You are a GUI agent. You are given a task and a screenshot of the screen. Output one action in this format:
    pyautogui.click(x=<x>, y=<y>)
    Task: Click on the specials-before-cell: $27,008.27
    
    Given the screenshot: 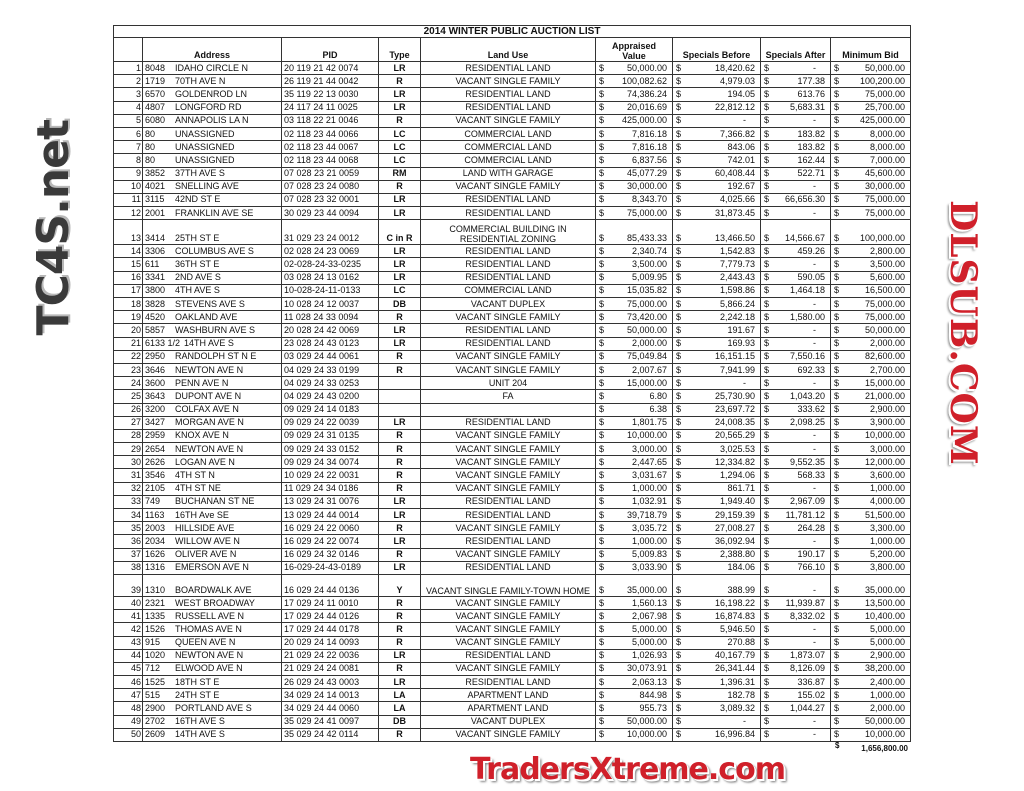 What is the action you would take?
    pyautogui.click(x=716, y=528)
    